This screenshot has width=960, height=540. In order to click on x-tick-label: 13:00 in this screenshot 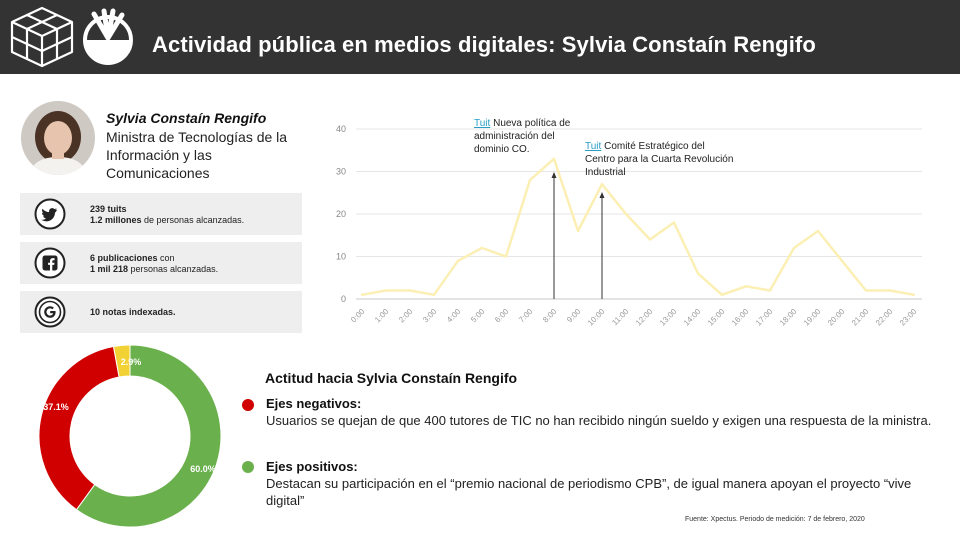, I will do `click(668, 317)`.